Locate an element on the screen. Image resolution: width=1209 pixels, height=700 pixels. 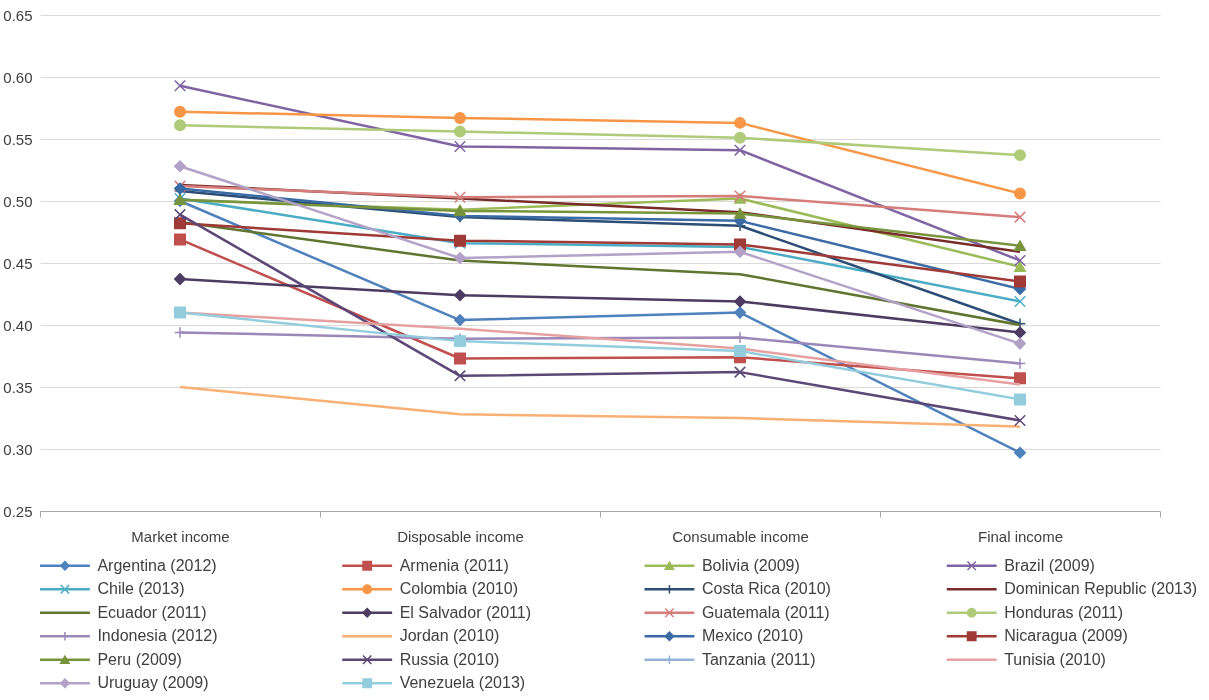
x-tick-label: Consumable income is located at coordinates (740, 536).